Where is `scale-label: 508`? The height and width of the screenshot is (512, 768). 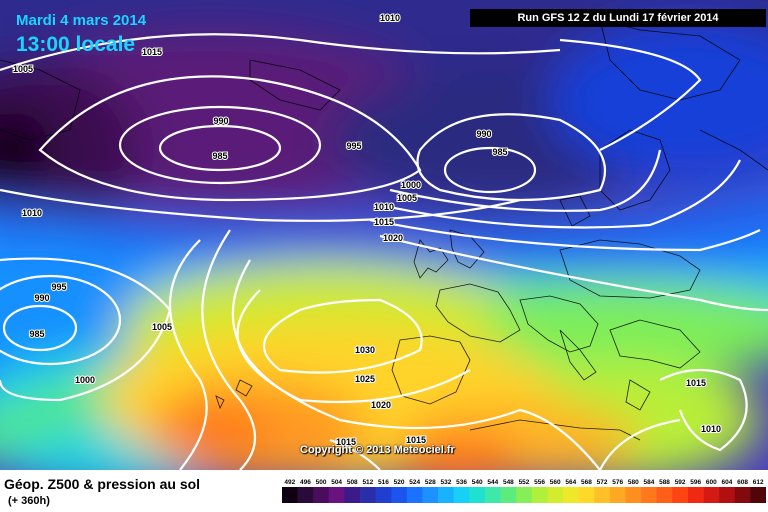 scale-label: 508 is located at coordinates (352, 482).